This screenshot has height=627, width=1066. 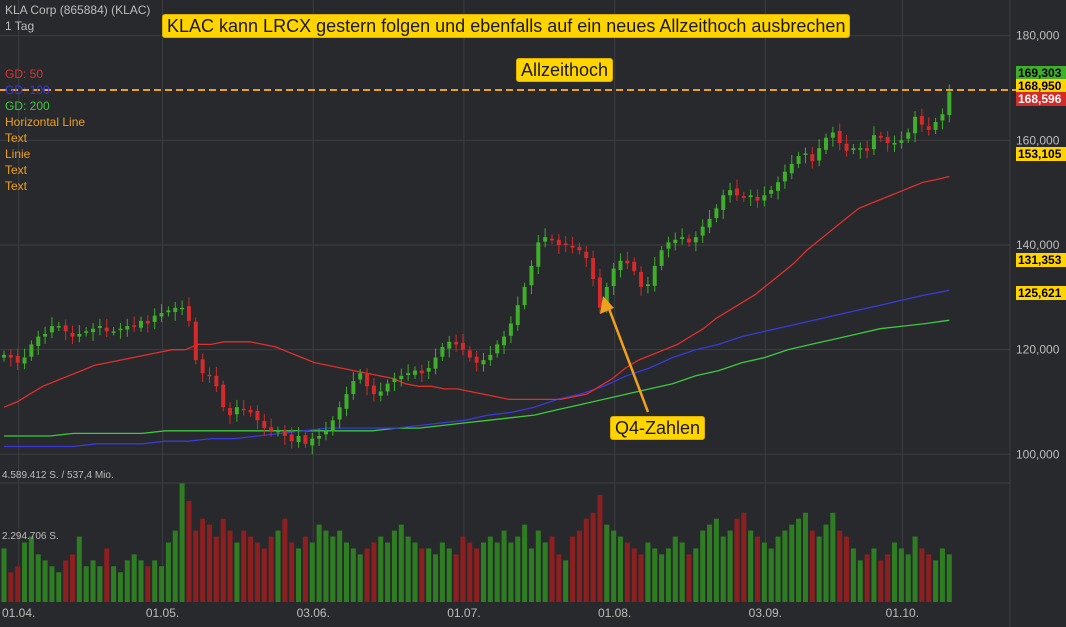 What do you see at coordinates (18, 154) in the screenshot?
I see `legend-item: Linie` at bounding box center [18, 154].